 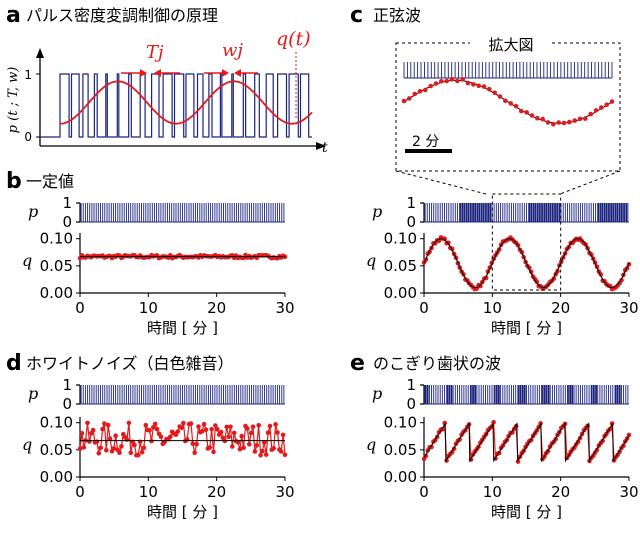 What do you see at coordinates (400, 477) in the screenshot?
I see `q-tick-label: 0.00` at bounding box center [400, 477].